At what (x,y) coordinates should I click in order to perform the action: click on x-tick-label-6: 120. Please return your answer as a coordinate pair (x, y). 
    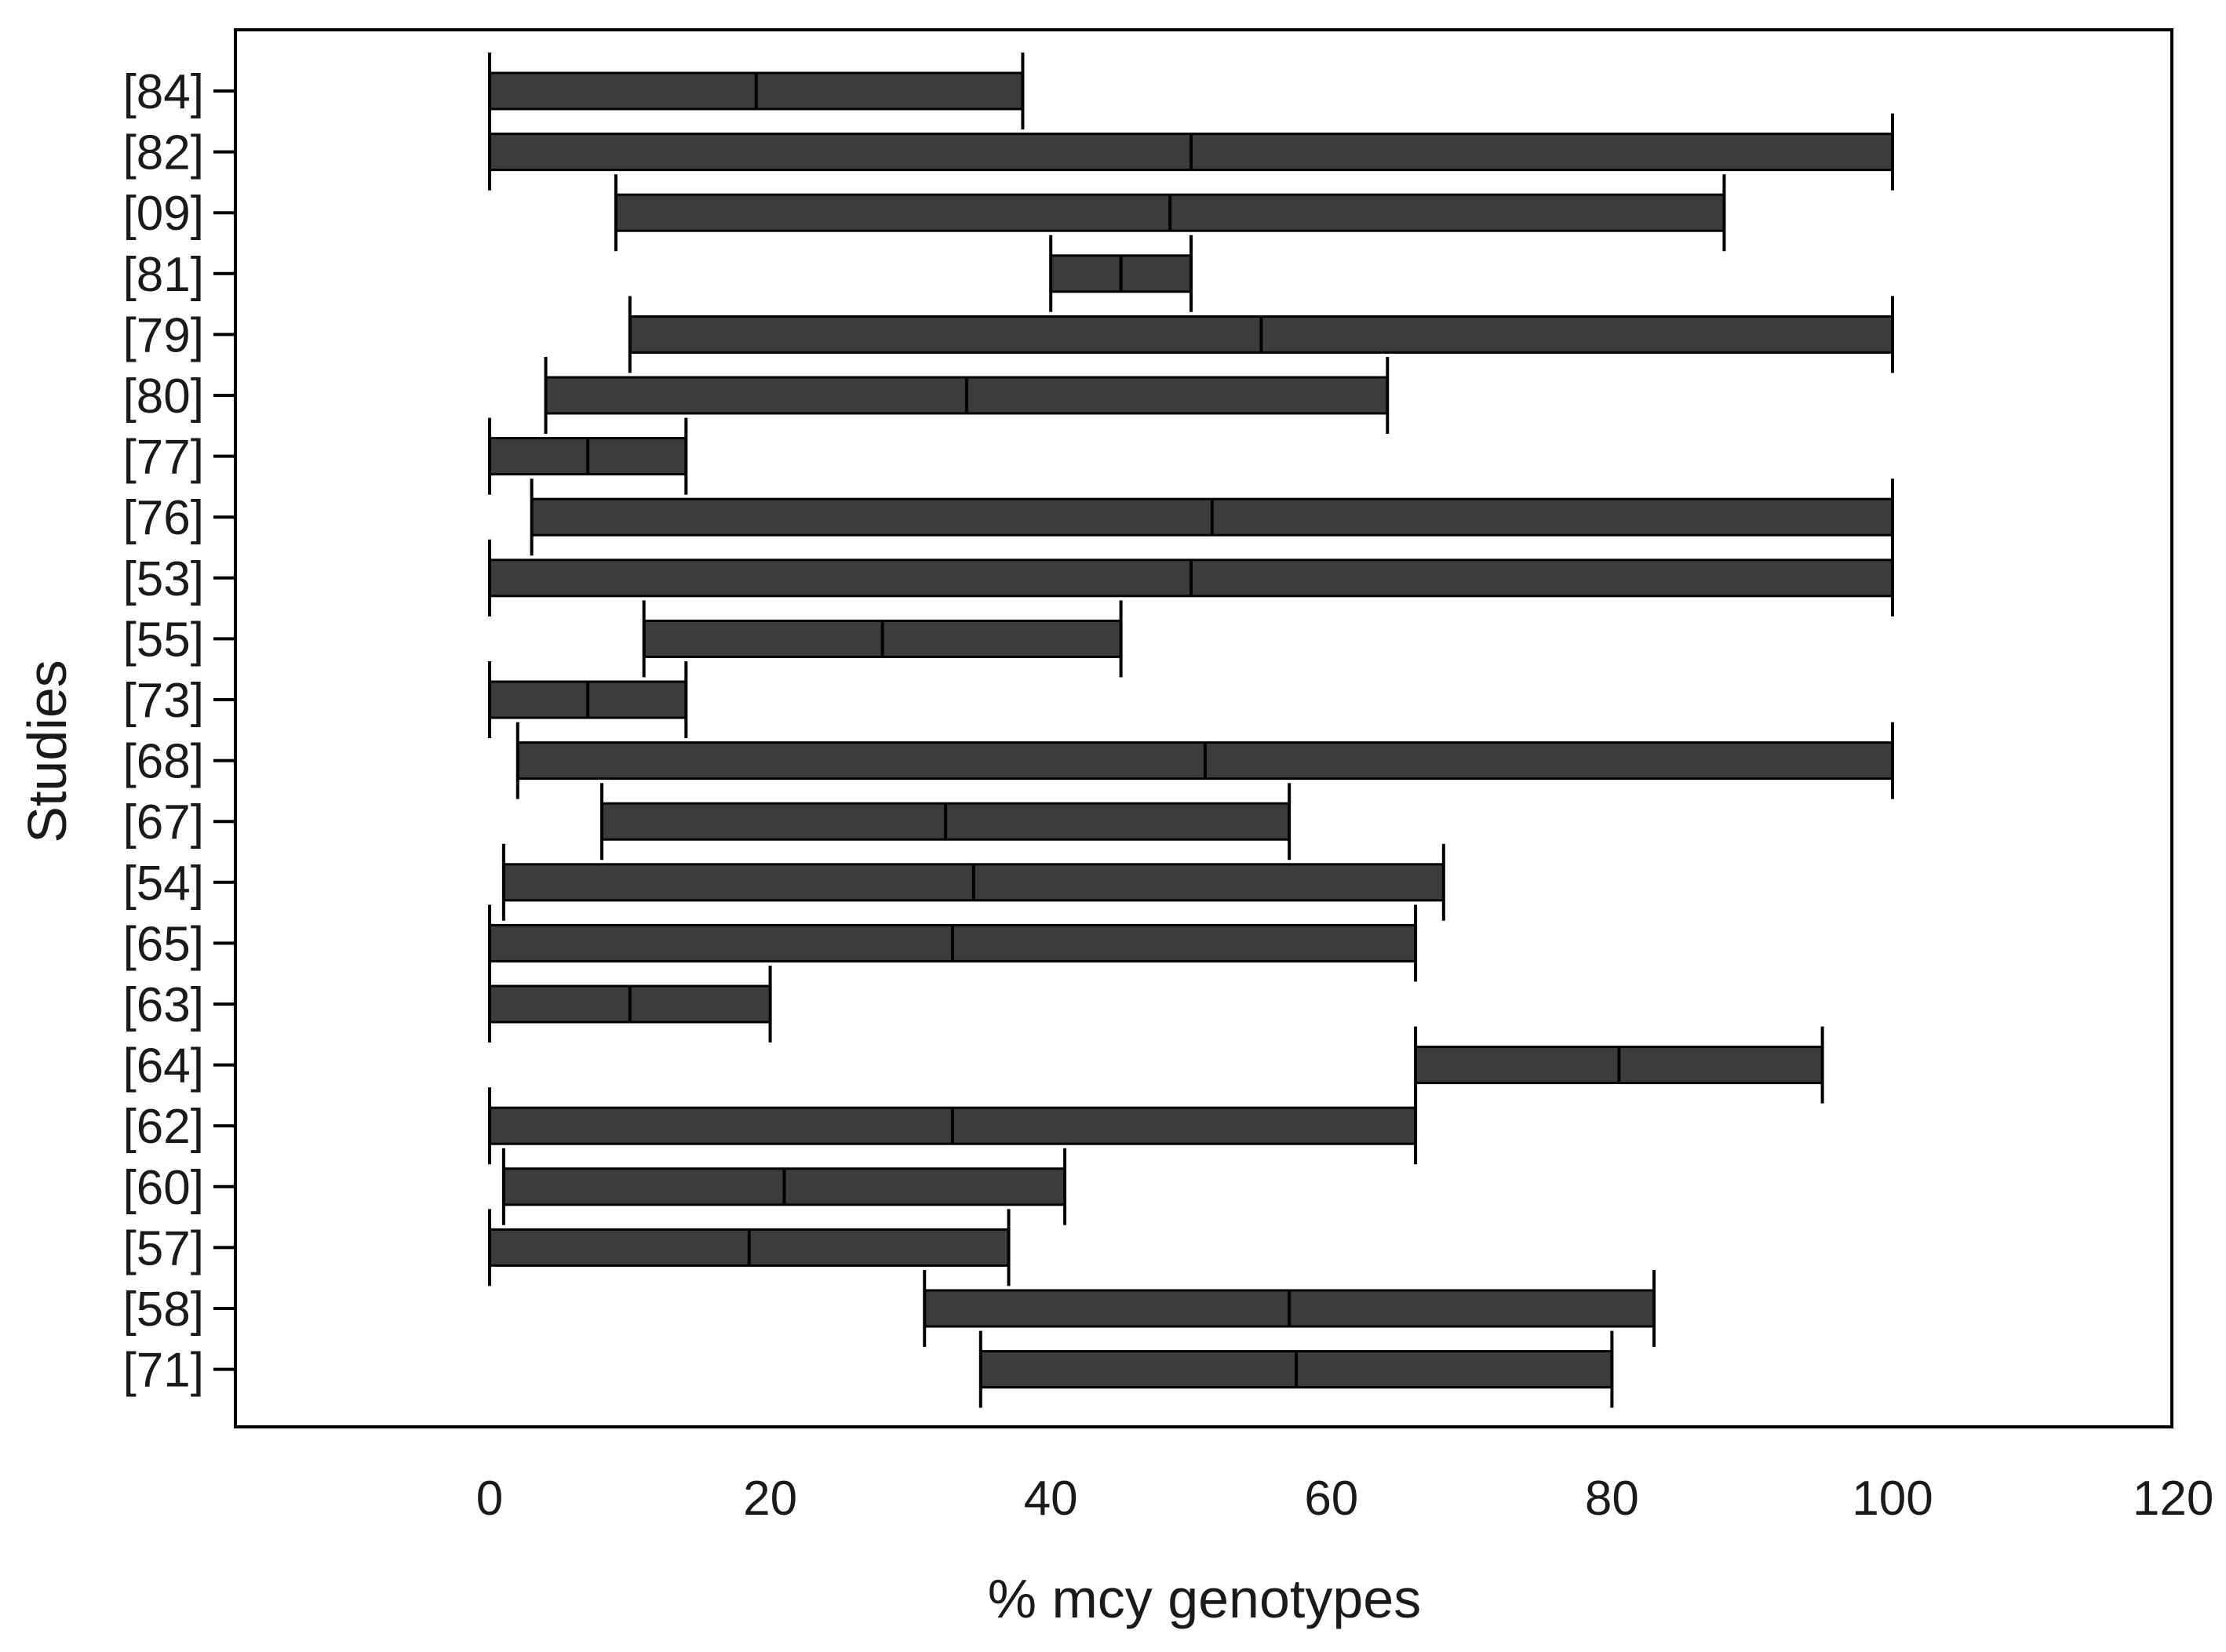
    Looking at the image, I should click on (2173, 1499).